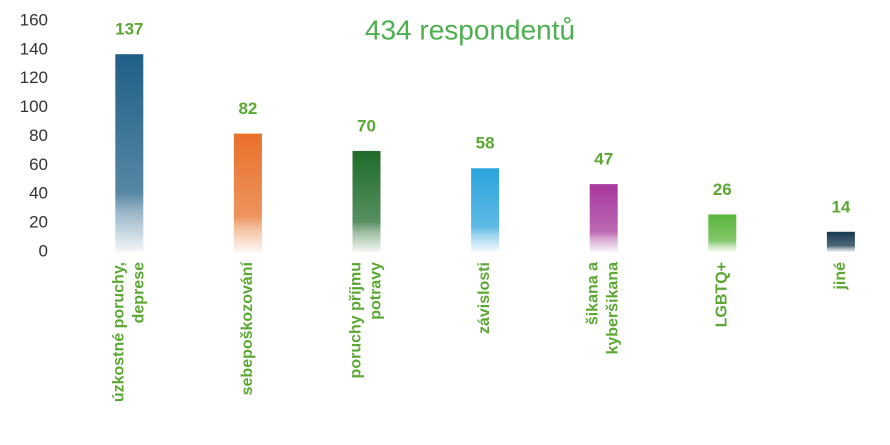 The width and height of the screenshot is (890, 445). Describe the element at coordinates (366, 125) in the screenshot. I see `value-label: 70` at that location.